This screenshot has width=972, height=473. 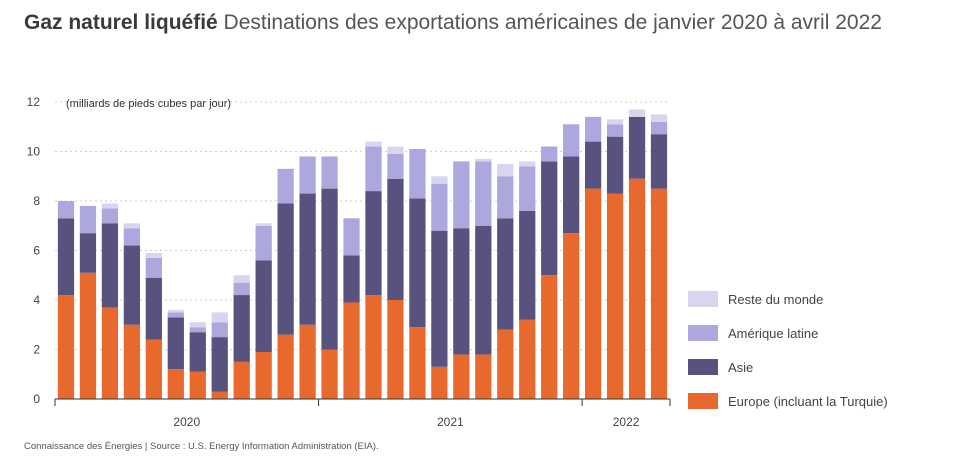 I want to click on y-tick-label: 10, so click(x=34, y=152).